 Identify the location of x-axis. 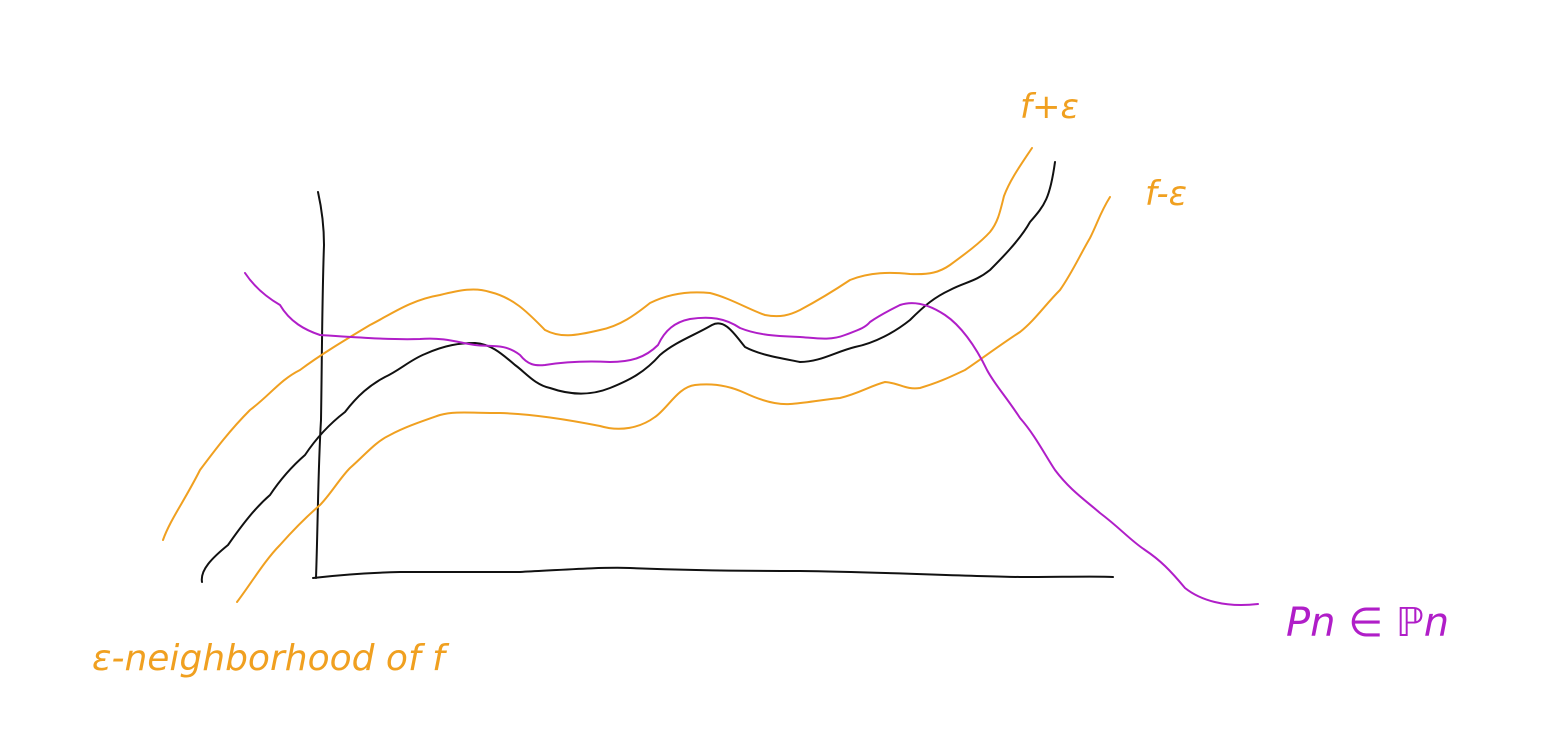
(713, 572).